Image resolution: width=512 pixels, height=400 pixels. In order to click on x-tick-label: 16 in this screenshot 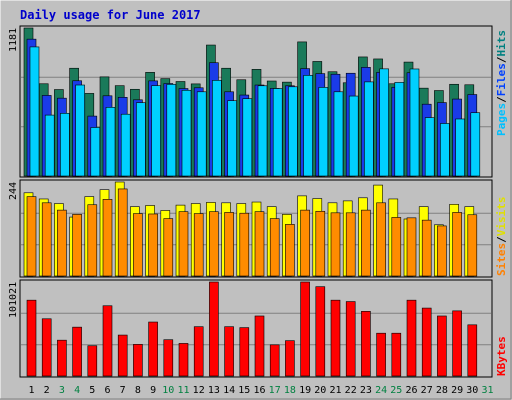, I will do `click(259, 390)`.